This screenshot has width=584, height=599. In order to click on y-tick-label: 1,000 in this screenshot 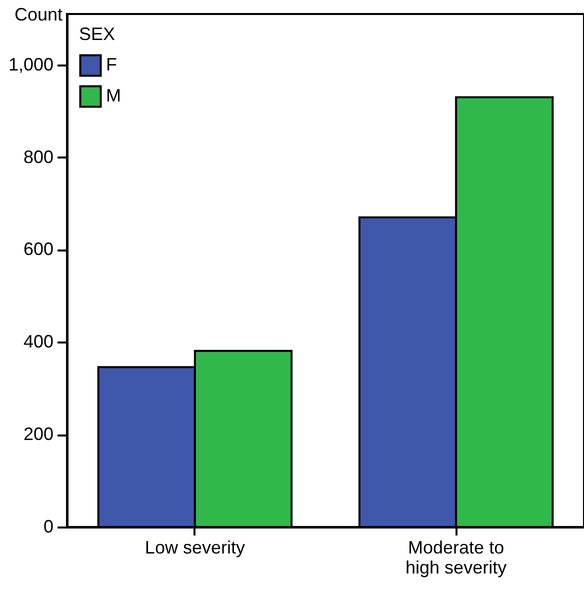, I will do `click(31, 64)`.